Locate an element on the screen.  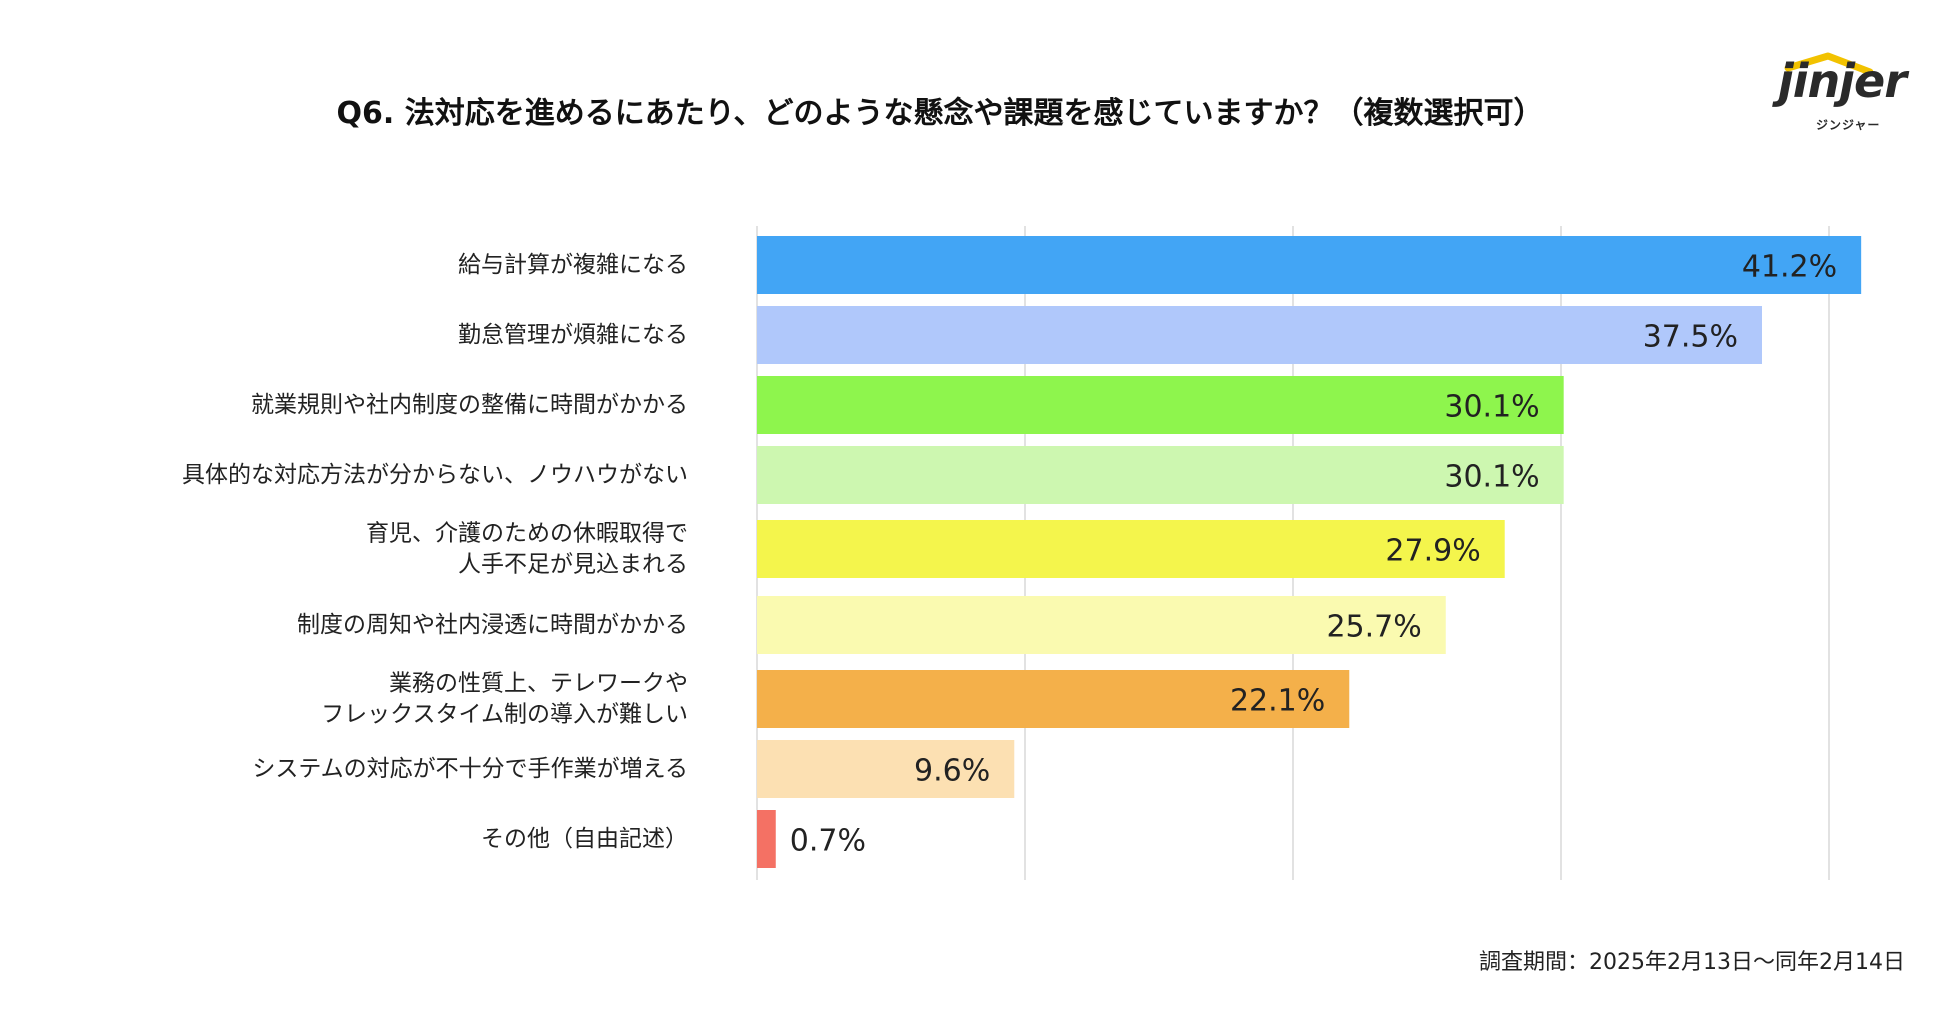
category-label: 就業規則や社内制度の整備に時間がかかる is located at coordinates (469, 405).